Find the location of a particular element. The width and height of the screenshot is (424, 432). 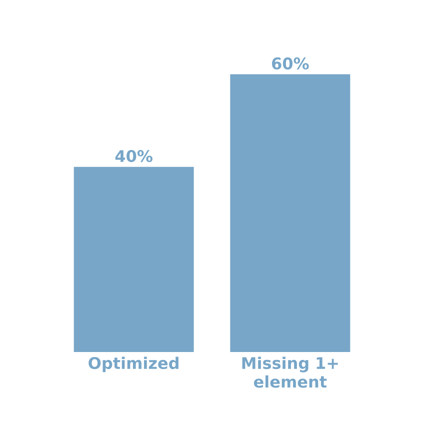

data-label: 60% is located at coordinates (290, 63).